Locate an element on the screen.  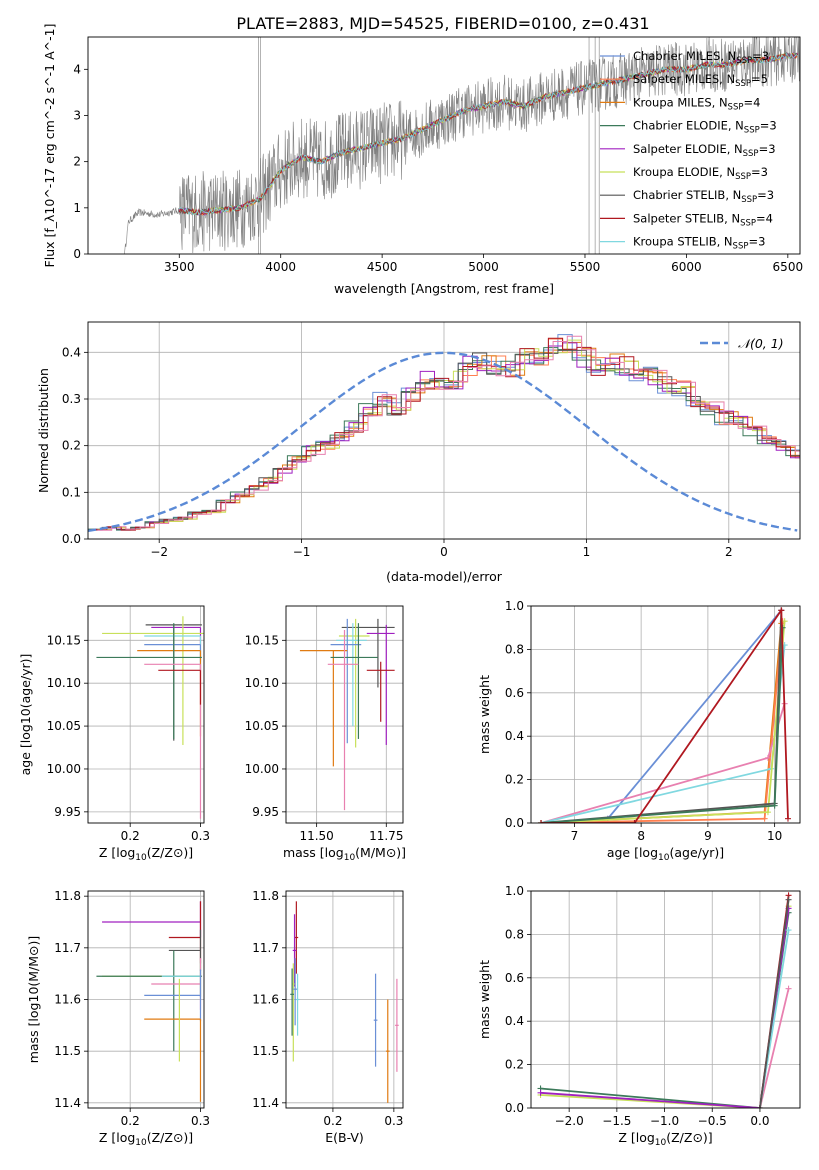
y-axis-label: Normed distribution is located at coordinates (43, 430).